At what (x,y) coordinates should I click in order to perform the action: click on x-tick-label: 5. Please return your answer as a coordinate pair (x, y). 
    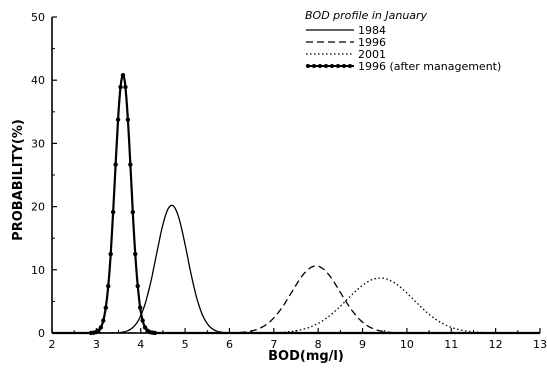
    Looking at the image, I should click on (185, 344).